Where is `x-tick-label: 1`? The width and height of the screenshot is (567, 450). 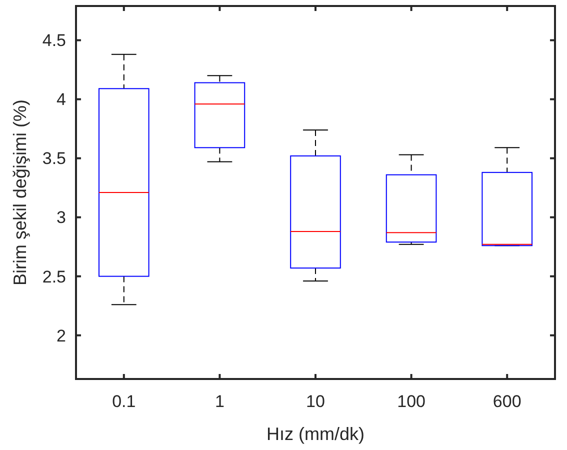 x-tick-label: 1 is located at coordinates (219, 401).